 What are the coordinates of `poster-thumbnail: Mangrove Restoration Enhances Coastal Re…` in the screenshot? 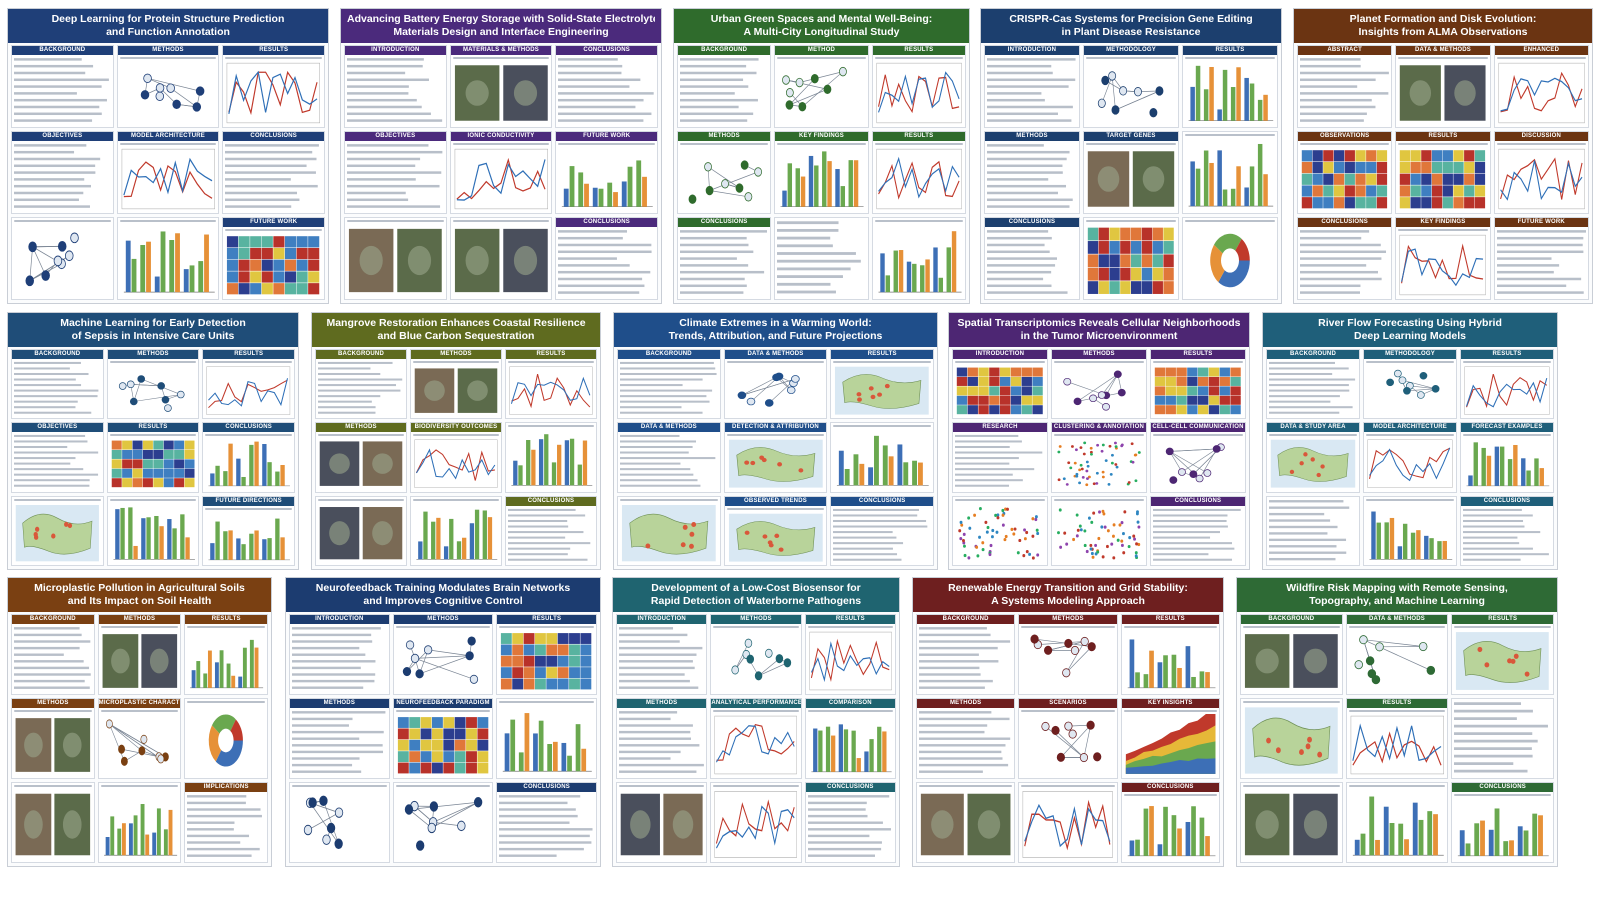 It's located at (456, 441).